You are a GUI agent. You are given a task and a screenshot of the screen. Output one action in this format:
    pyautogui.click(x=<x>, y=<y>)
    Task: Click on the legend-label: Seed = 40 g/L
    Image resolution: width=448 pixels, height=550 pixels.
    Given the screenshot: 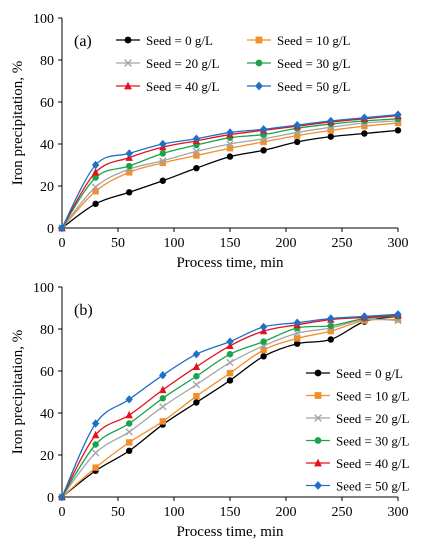 What is the action you would take?
    pyautogui.click(x=182, y=86)
    